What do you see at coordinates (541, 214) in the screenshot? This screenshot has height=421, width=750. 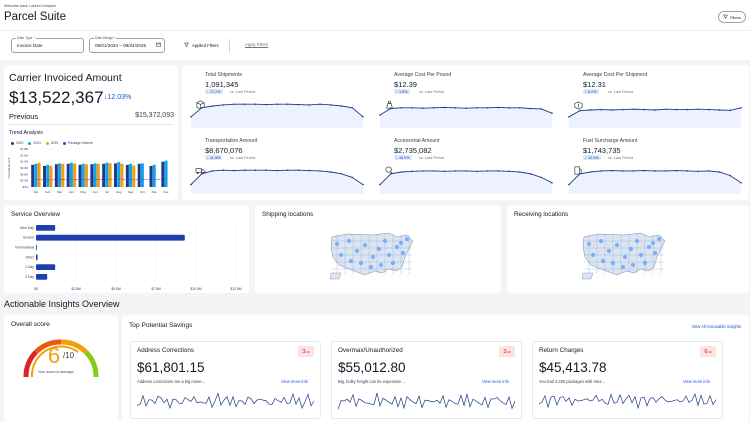 I see `receiving-locations-title: Receiving locations` at bounding box center [541, 214].